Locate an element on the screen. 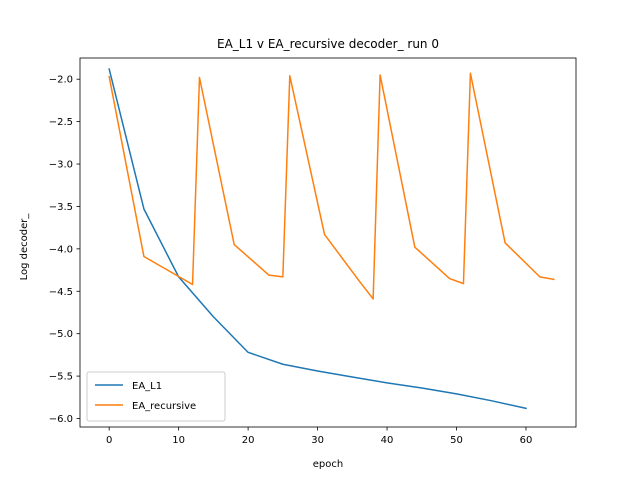 The image size is (640, 480). x-axis-label: epoch is located at coordinates (328, 464).